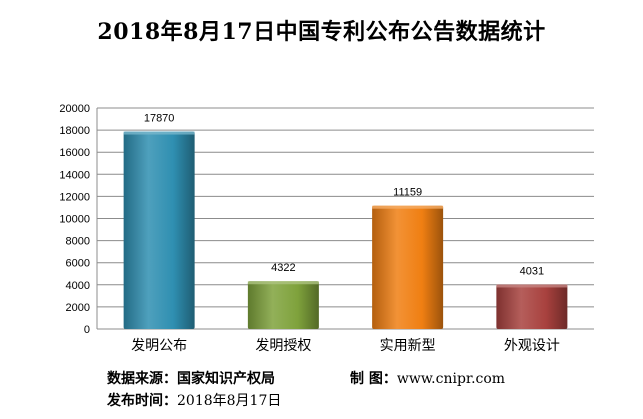  What do you see at coordinates (142, 401) in the screenshot?
I see `date-label: 发布时间：` at bounding box center [142, 401].